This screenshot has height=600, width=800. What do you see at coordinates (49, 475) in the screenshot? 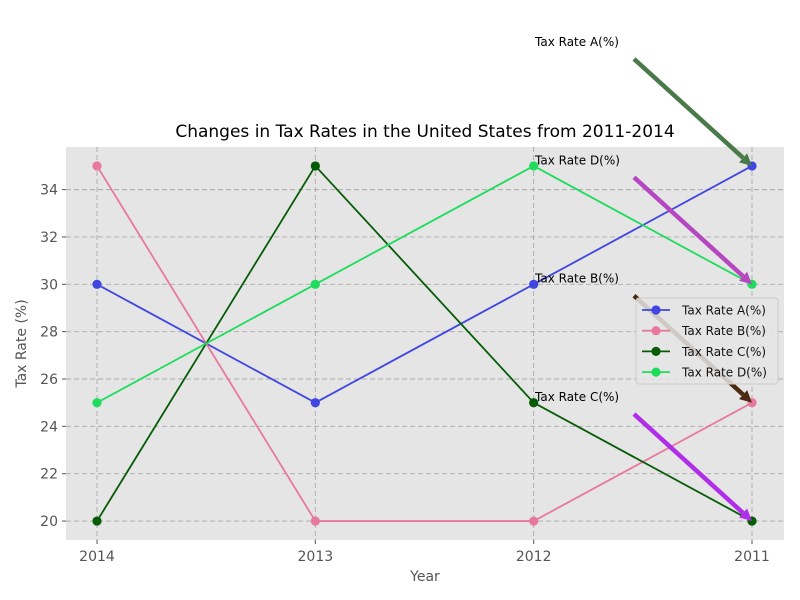
I see `y-tick-label: 22` at bounding box center [49, 475].